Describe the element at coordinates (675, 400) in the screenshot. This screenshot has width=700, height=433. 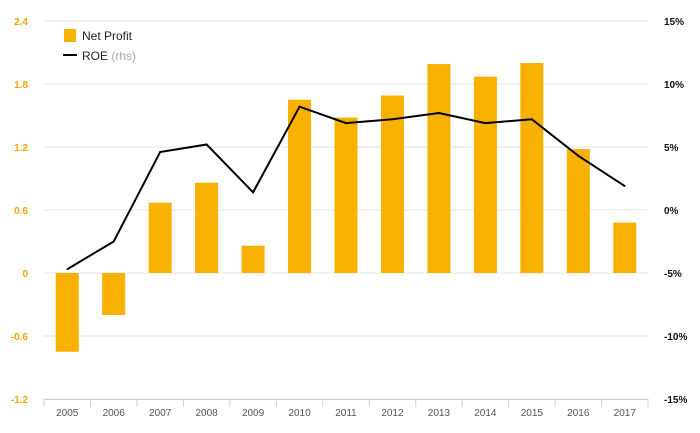
I see `y-right-tick-label: -15%` at that location.